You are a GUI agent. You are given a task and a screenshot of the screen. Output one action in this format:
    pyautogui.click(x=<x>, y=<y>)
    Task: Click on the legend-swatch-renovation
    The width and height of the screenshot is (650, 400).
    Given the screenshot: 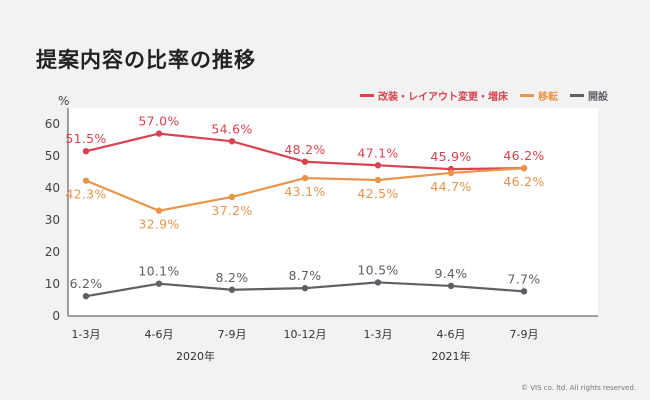 What is the action you would take?
    pyautogui.click(x=367, y=95)
    